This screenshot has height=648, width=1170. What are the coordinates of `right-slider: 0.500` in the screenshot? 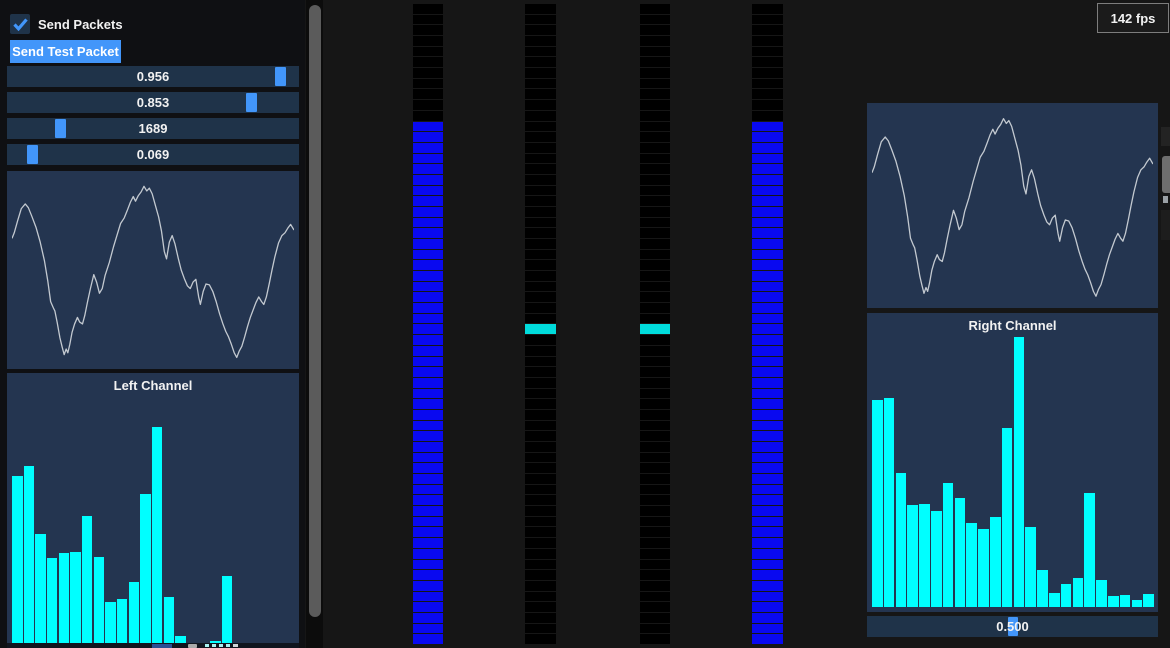 It's located at (1012, 626).